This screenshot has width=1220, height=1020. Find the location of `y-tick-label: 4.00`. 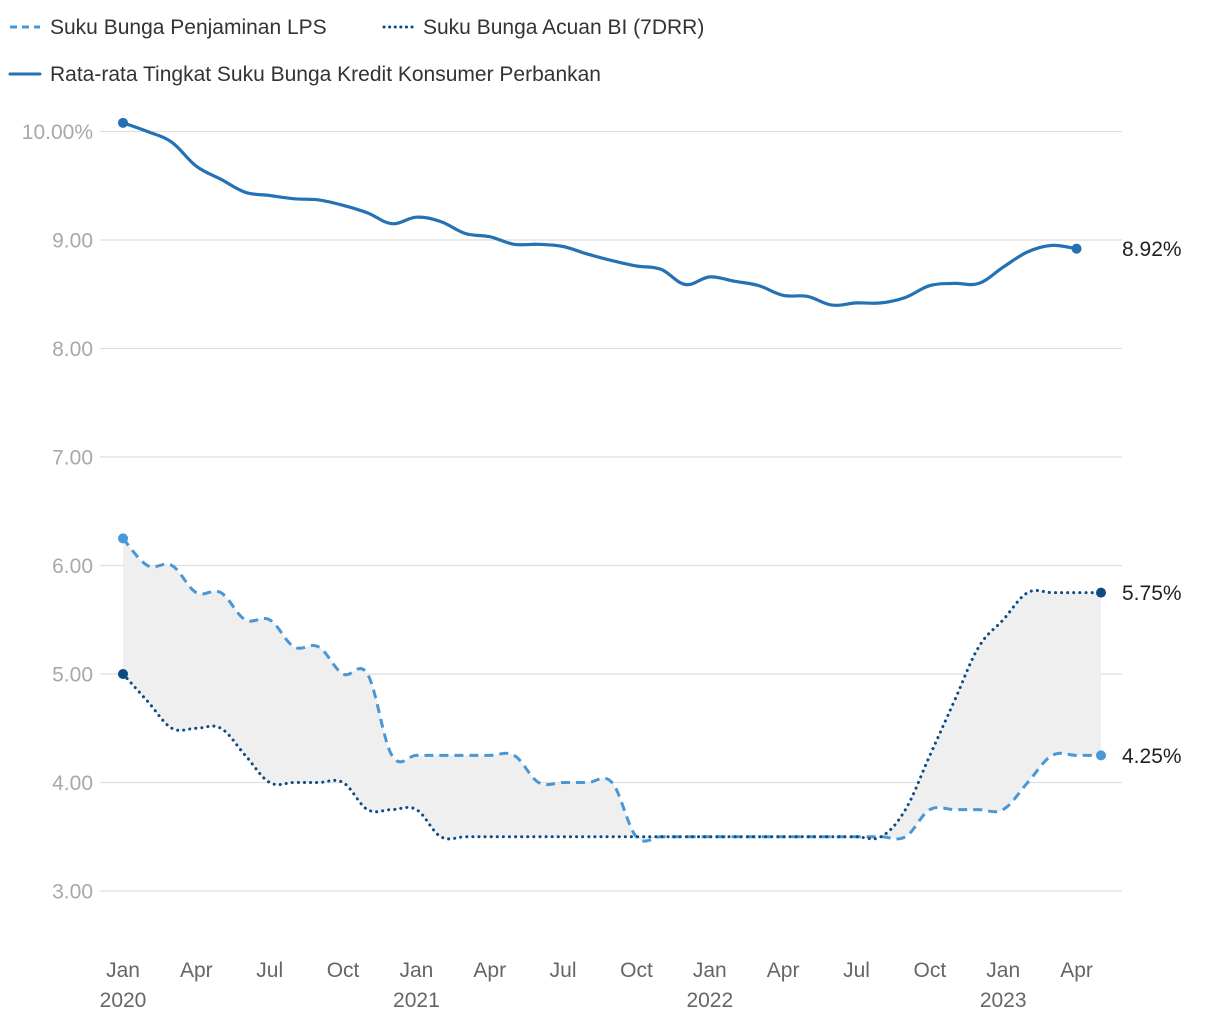

y-tick-label: 4.00 is located at coordinates (72, 783).